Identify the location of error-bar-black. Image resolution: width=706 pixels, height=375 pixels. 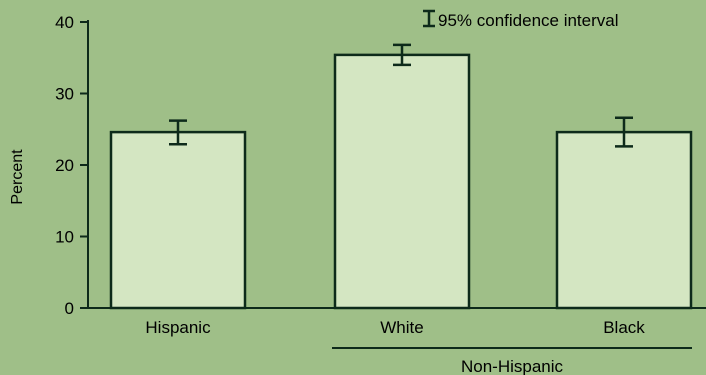
(624, 132).